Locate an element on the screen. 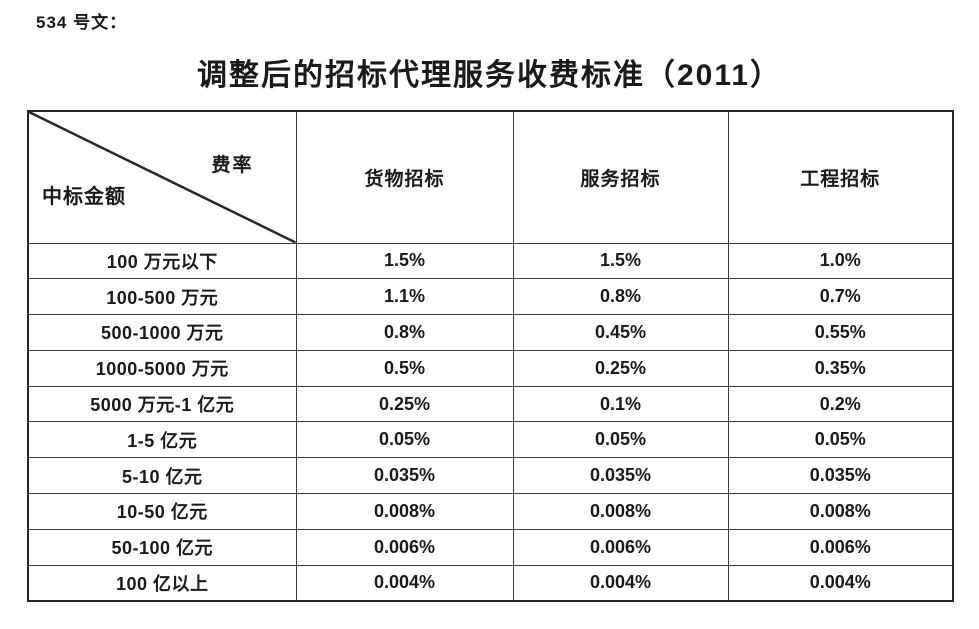  table-row: 100 亿以上 0.004% 0.004% 0.004% is located at coordinates (490, 583).